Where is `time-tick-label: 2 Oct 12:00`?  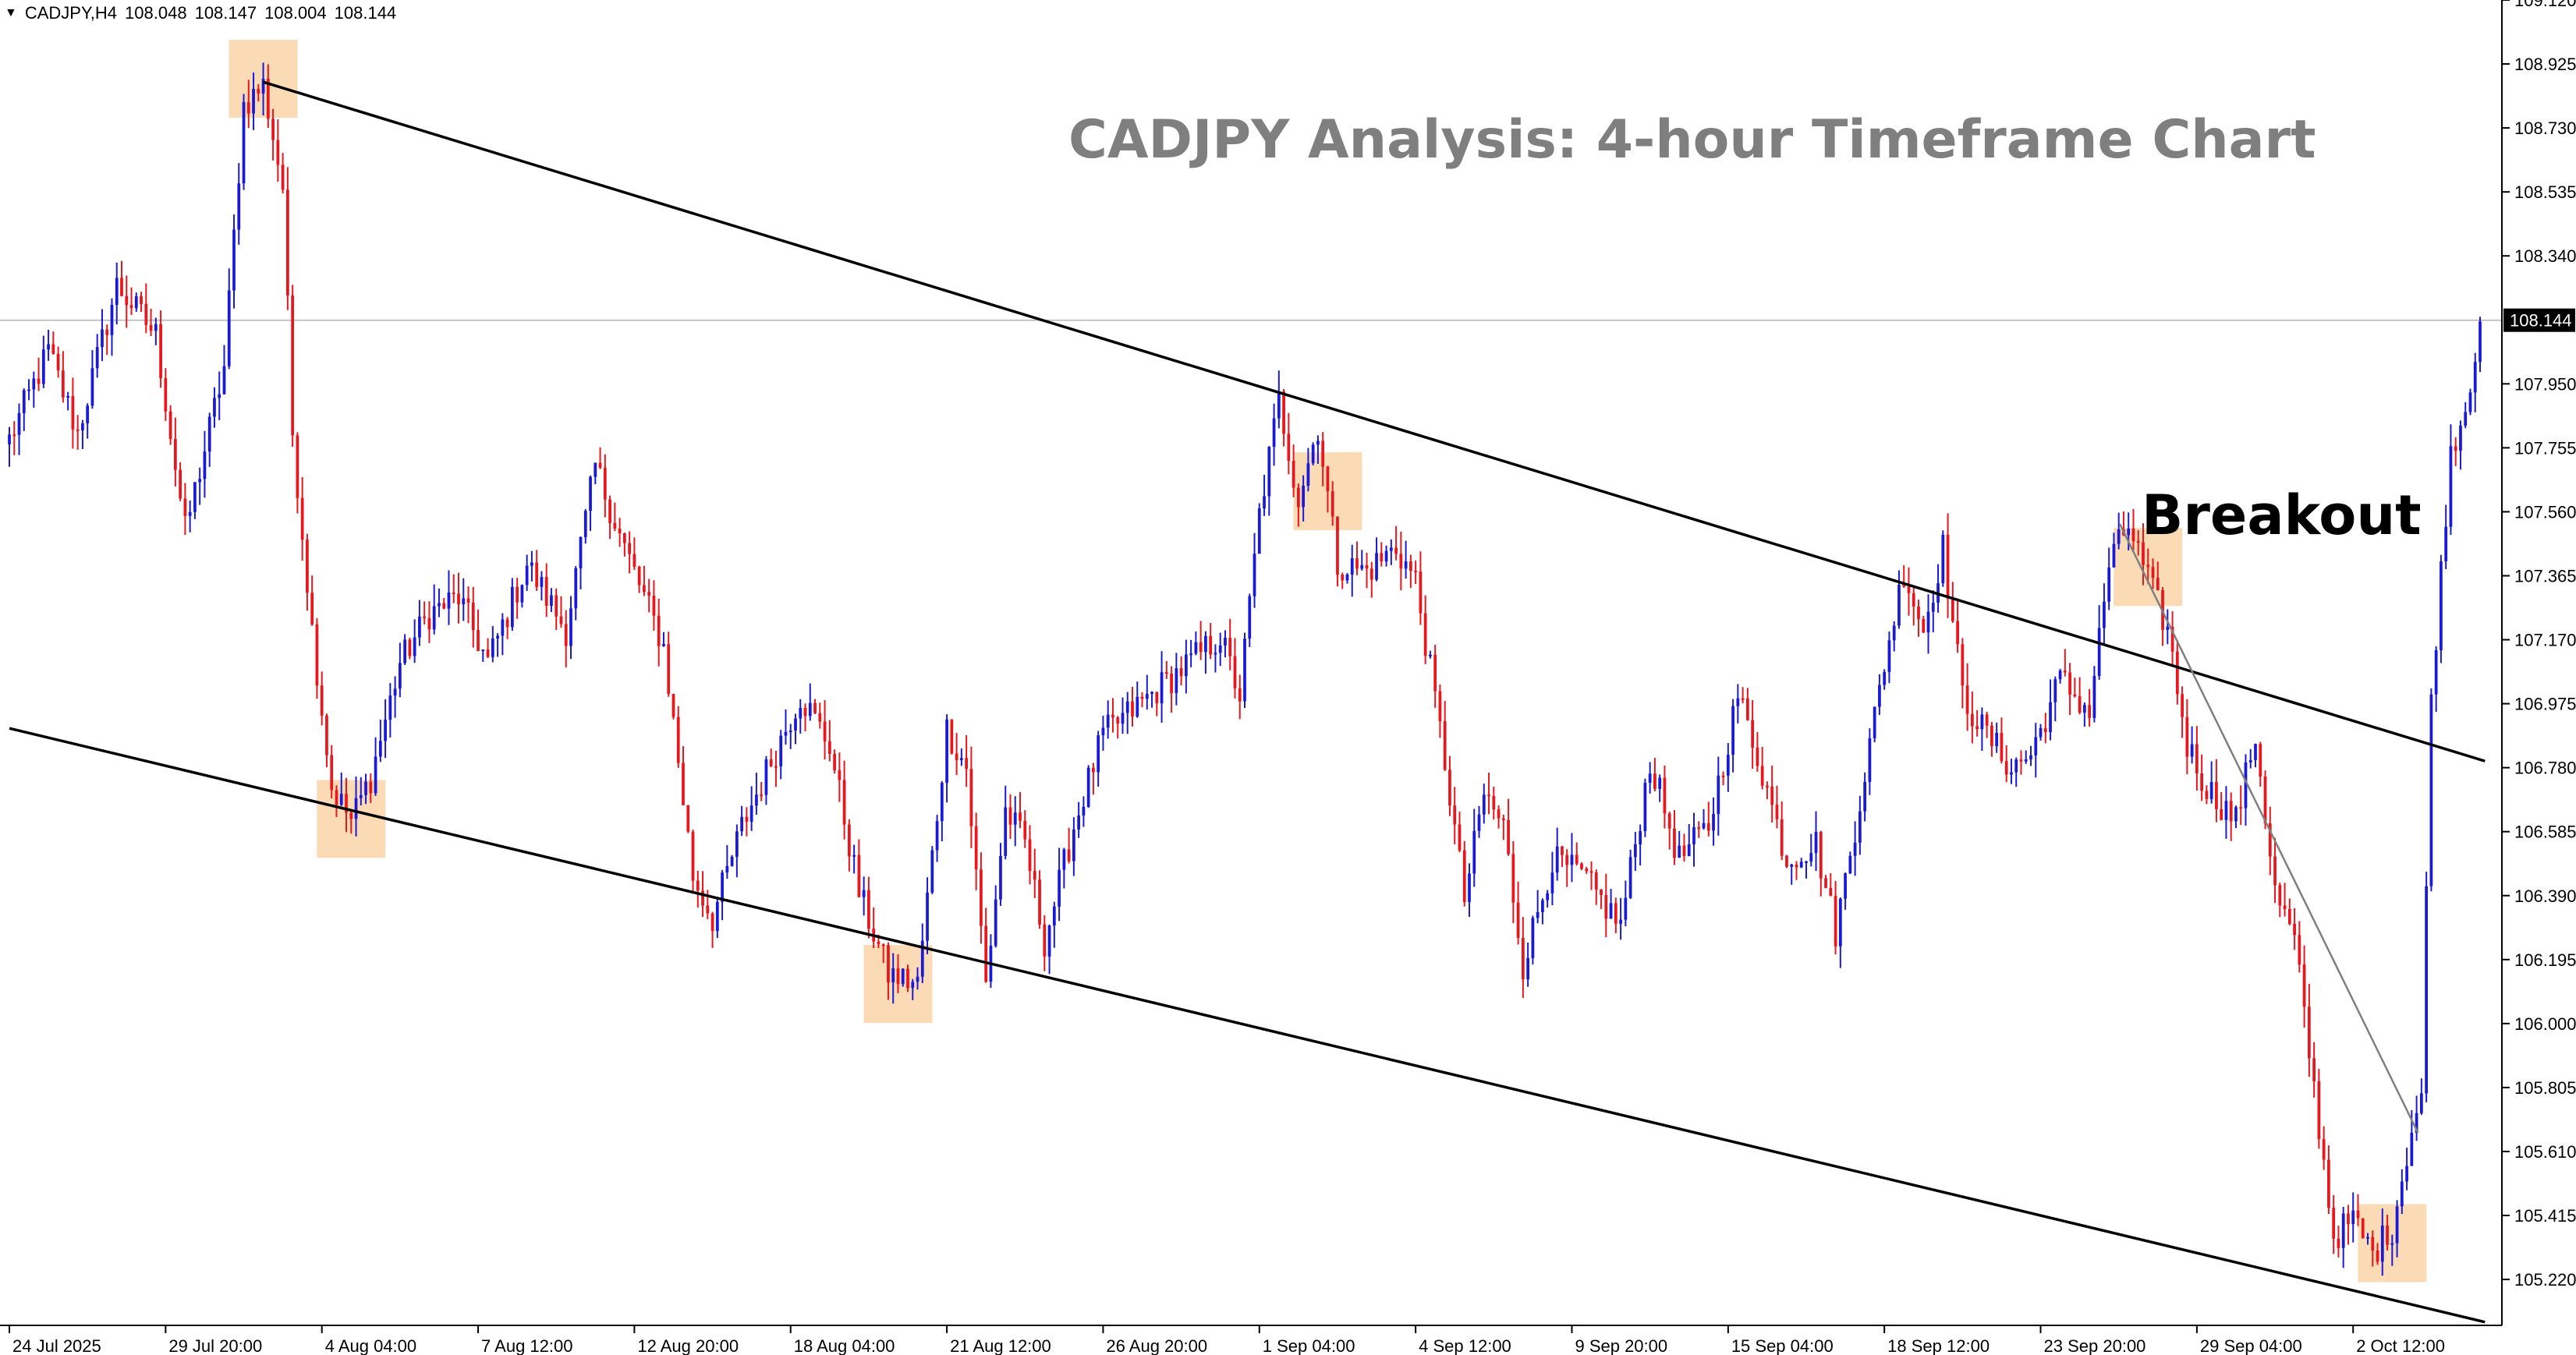
time-tick-label: 2 Oct 12:00 is located at coordinates (2401, 1345).